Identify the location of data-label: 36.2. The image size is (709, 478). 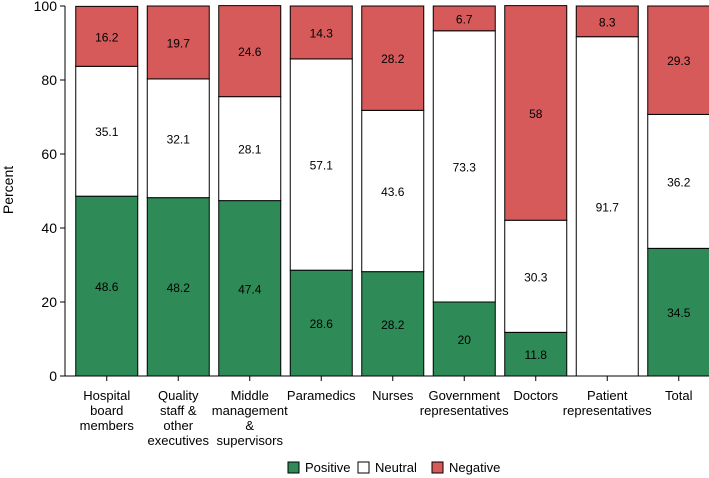
(679, 182).